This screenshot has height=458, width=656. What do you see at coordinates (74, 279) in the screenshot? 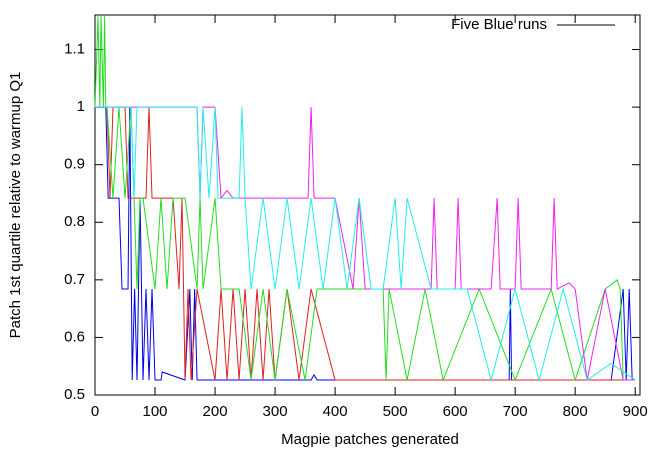
I see `y-tick-label: 0.7` at bounding box center [74, 279].